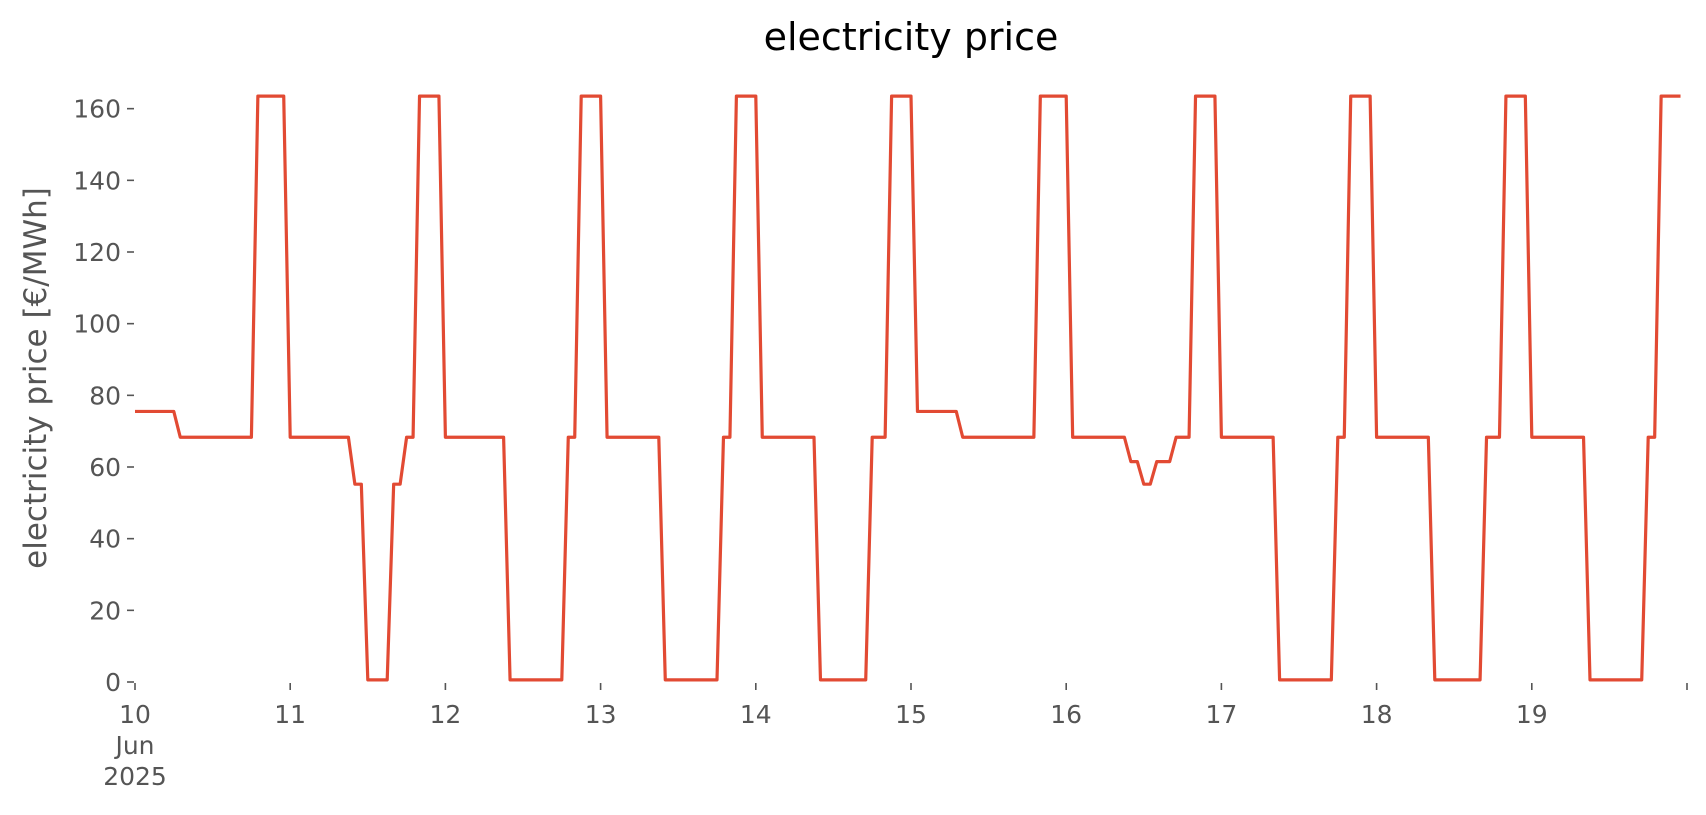 Image resolution: width=1706 pixels, height=815 pixels. I want to click on x-tick-label: 13, so click(601, 714).